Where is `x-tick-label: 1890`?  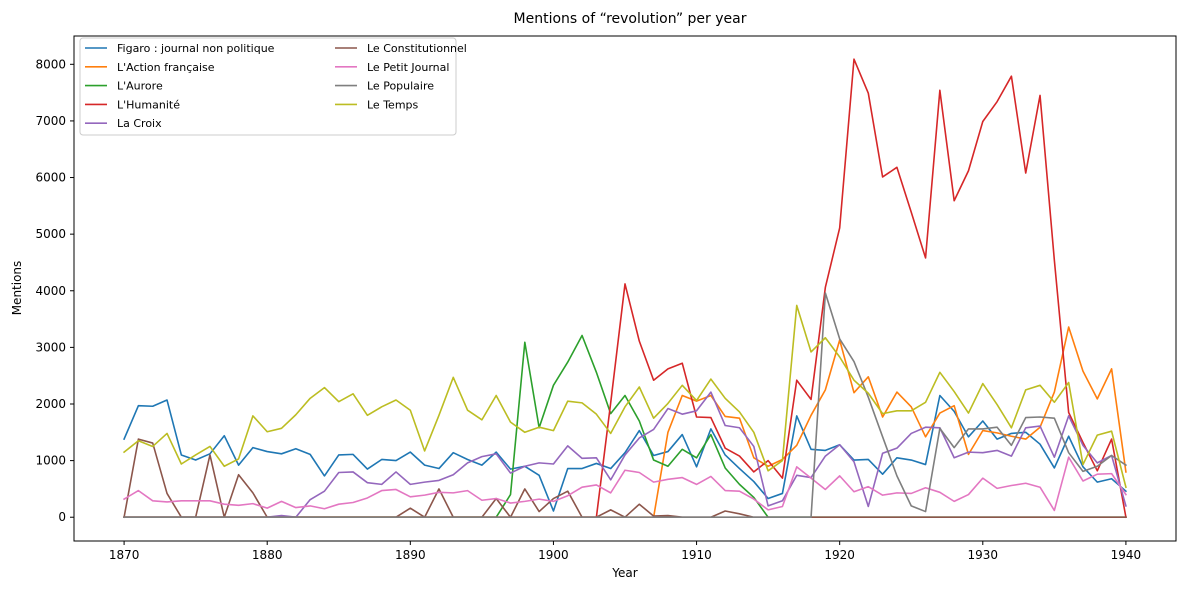 x-tick-label: 1890 is located at coordinates (410, 555).